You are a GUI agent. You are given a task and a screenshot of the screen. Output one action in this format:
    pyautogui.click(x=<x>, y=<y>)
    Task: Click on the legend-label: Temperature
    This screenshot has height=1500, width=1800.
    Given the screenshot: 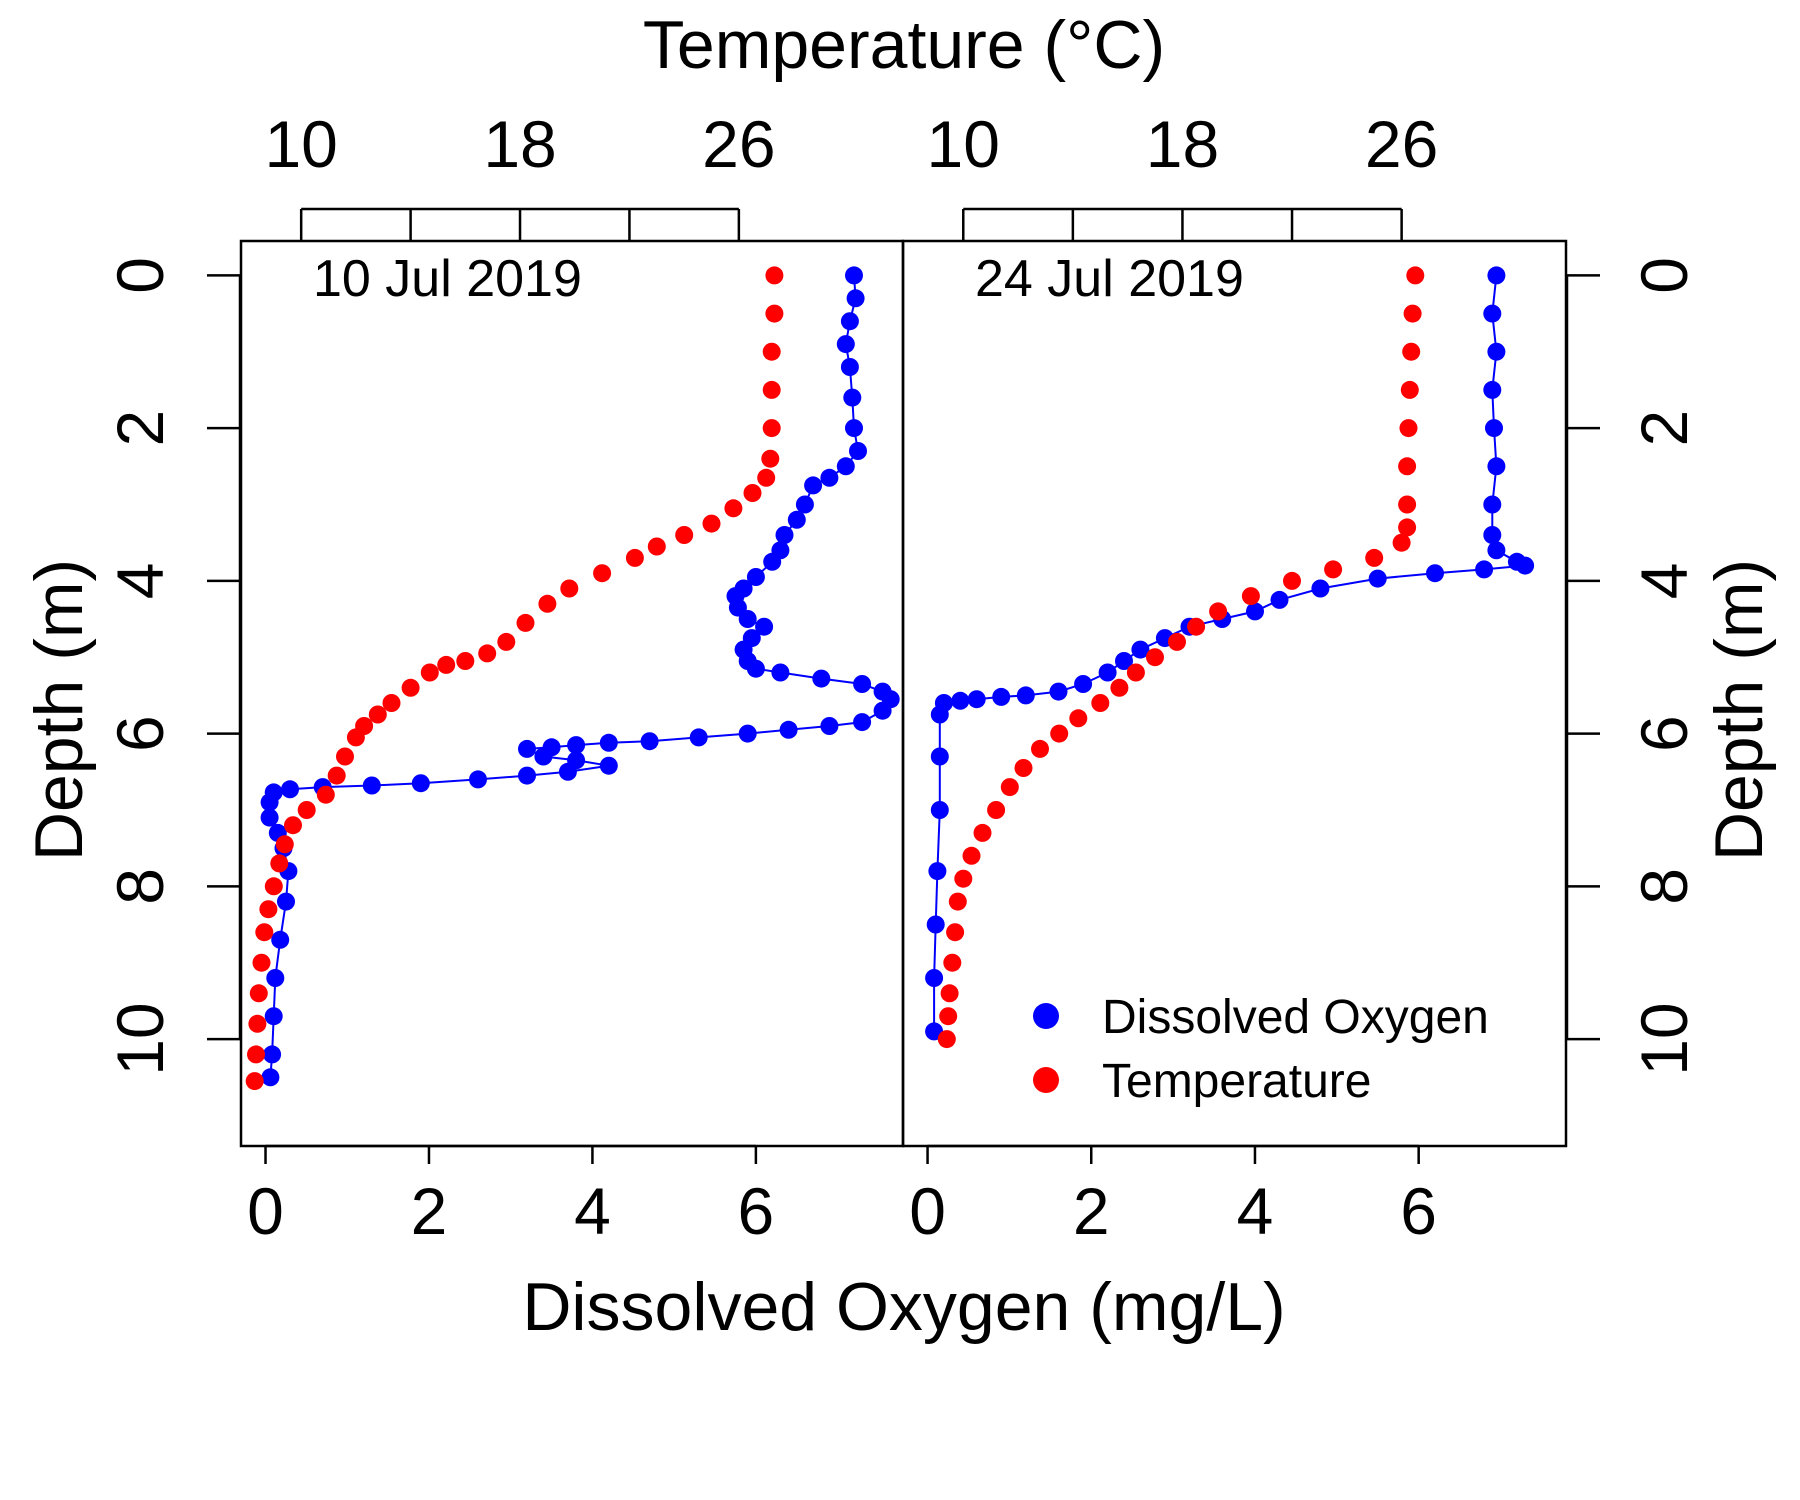 What is the action you would take?
    pyautogui.click(x=1236, y=1081)
    